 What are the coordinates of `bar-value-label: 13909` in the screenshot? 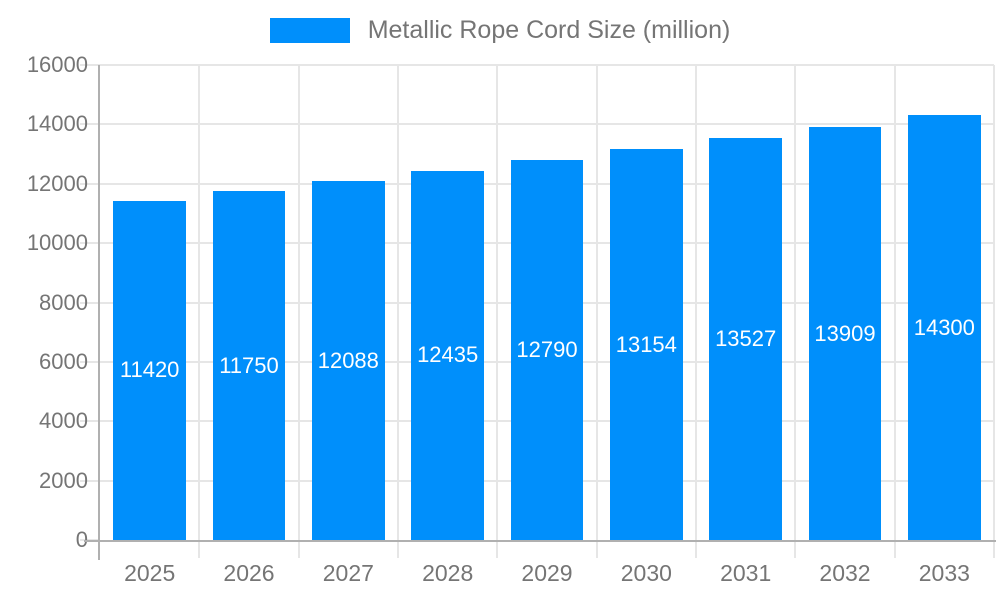 It's located at (845, 333).